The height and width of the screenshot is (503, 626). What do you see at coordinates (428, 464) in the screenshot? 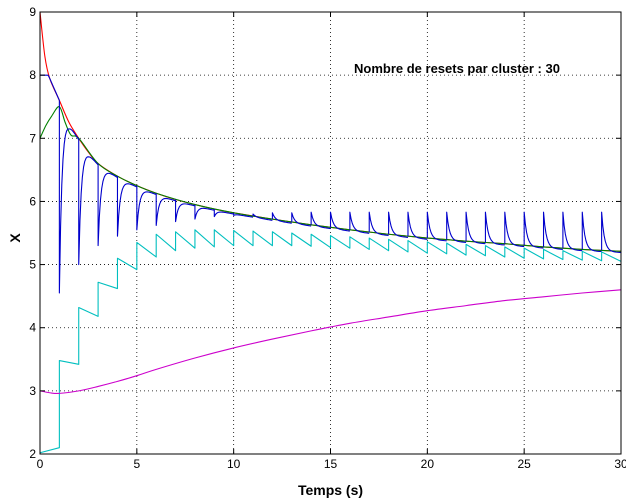
I see `x-tick-label: 20` at bounding box center [428, 464].